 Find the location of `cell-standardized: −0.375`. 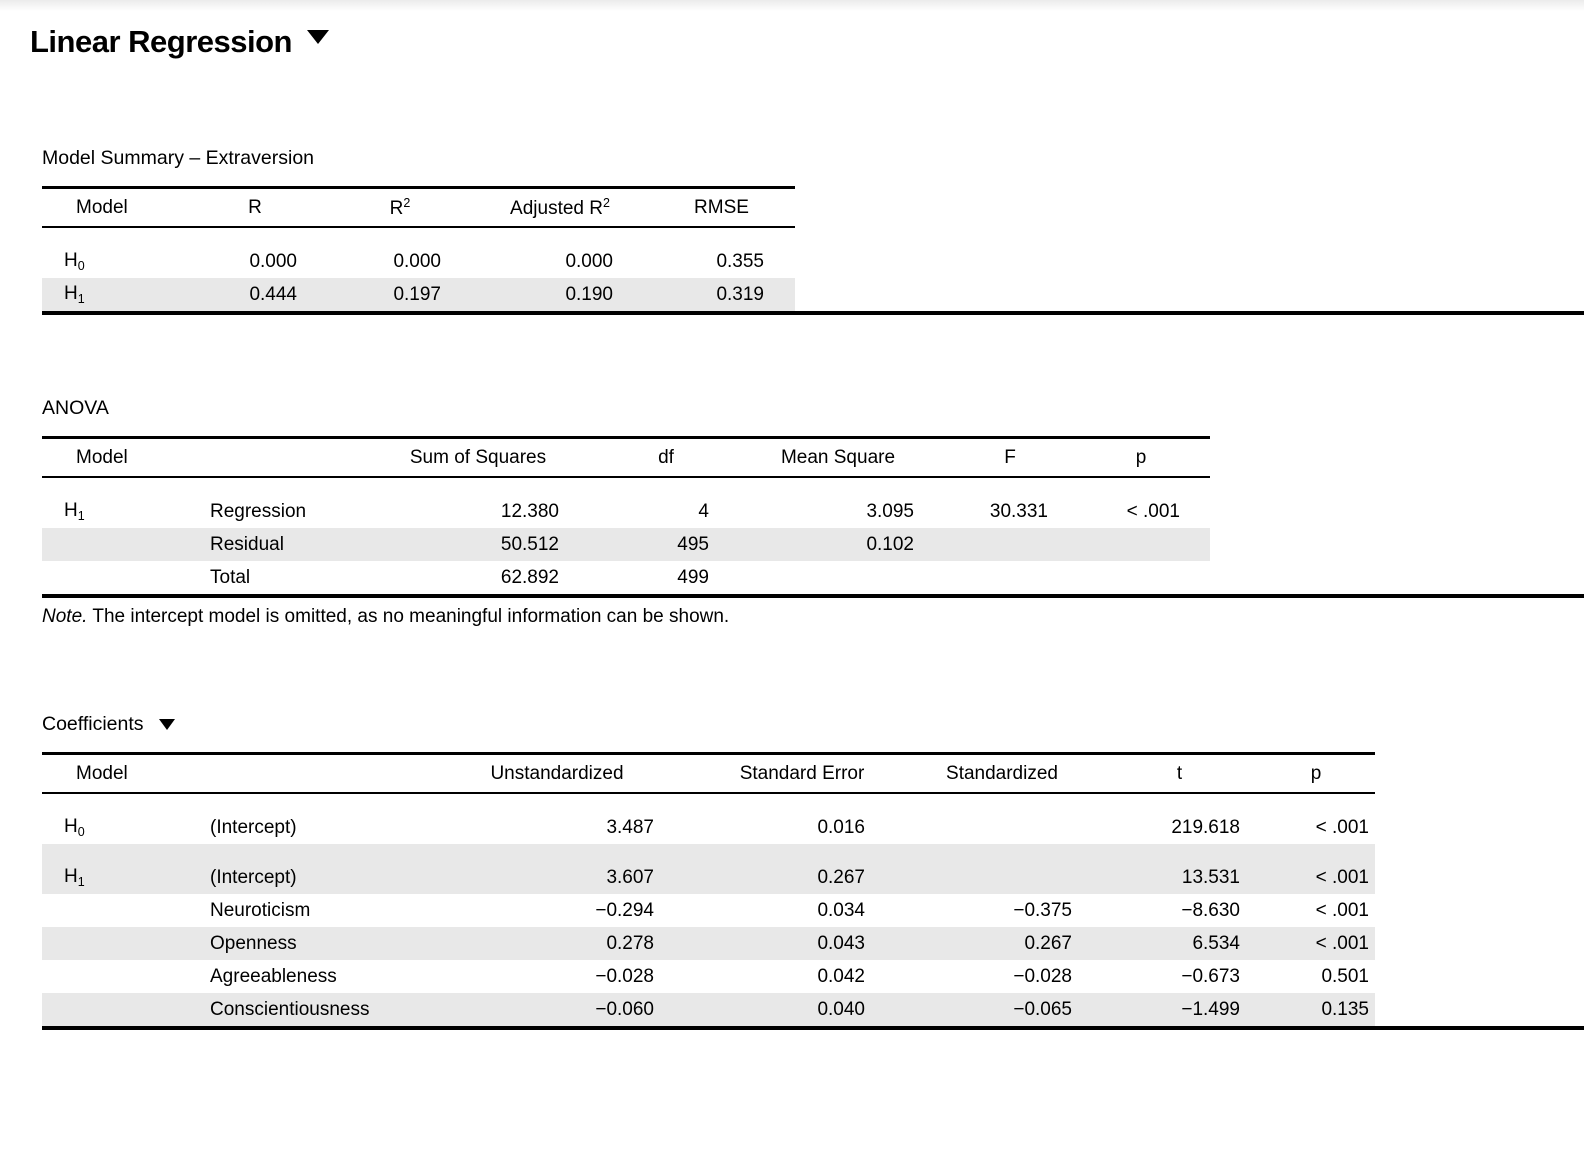

cell-standardized: −0.375 is located at coordinates (1042, 910).